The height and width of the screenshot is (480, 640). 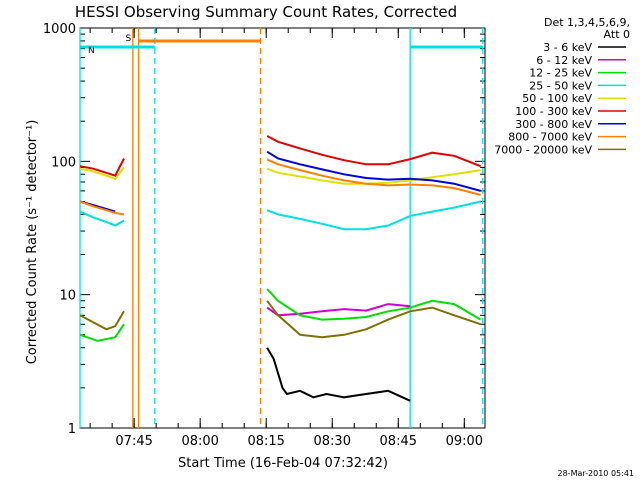 What do you see at coordinates (553, 111) in the screenshot?
I see `legend-label: 100 - 300 keV` at bounding box center [553, 111].